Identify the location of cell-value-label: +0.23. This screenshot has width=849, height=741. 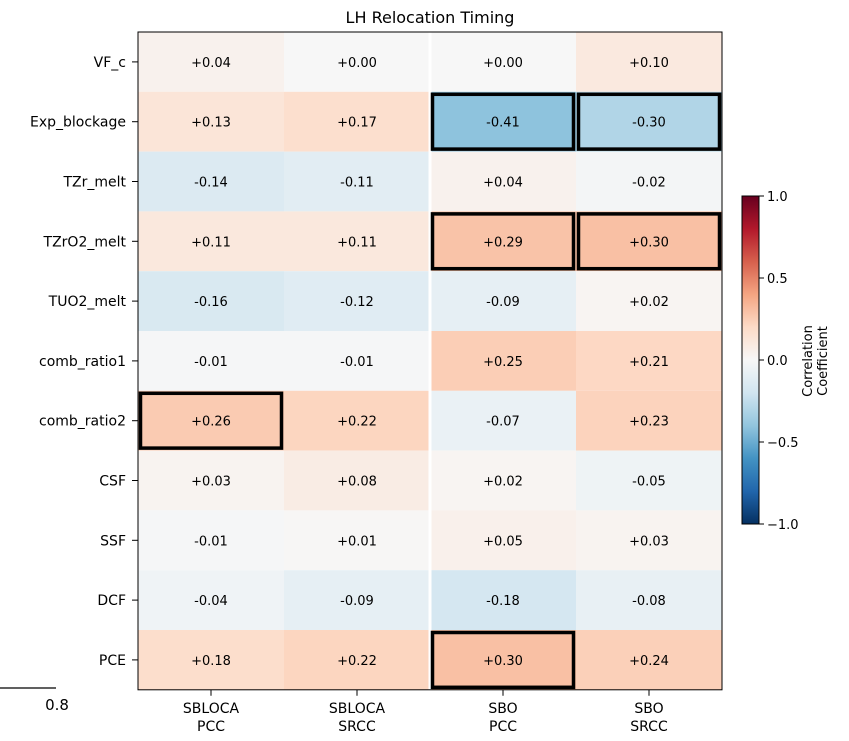
(649, 422).